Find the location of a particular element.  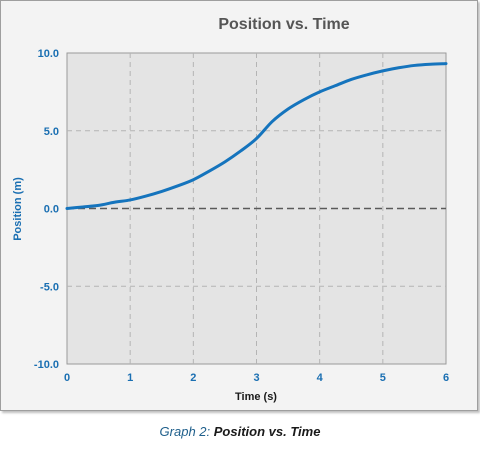

x-tick-label: 0 is located at coordinates (67, 378).